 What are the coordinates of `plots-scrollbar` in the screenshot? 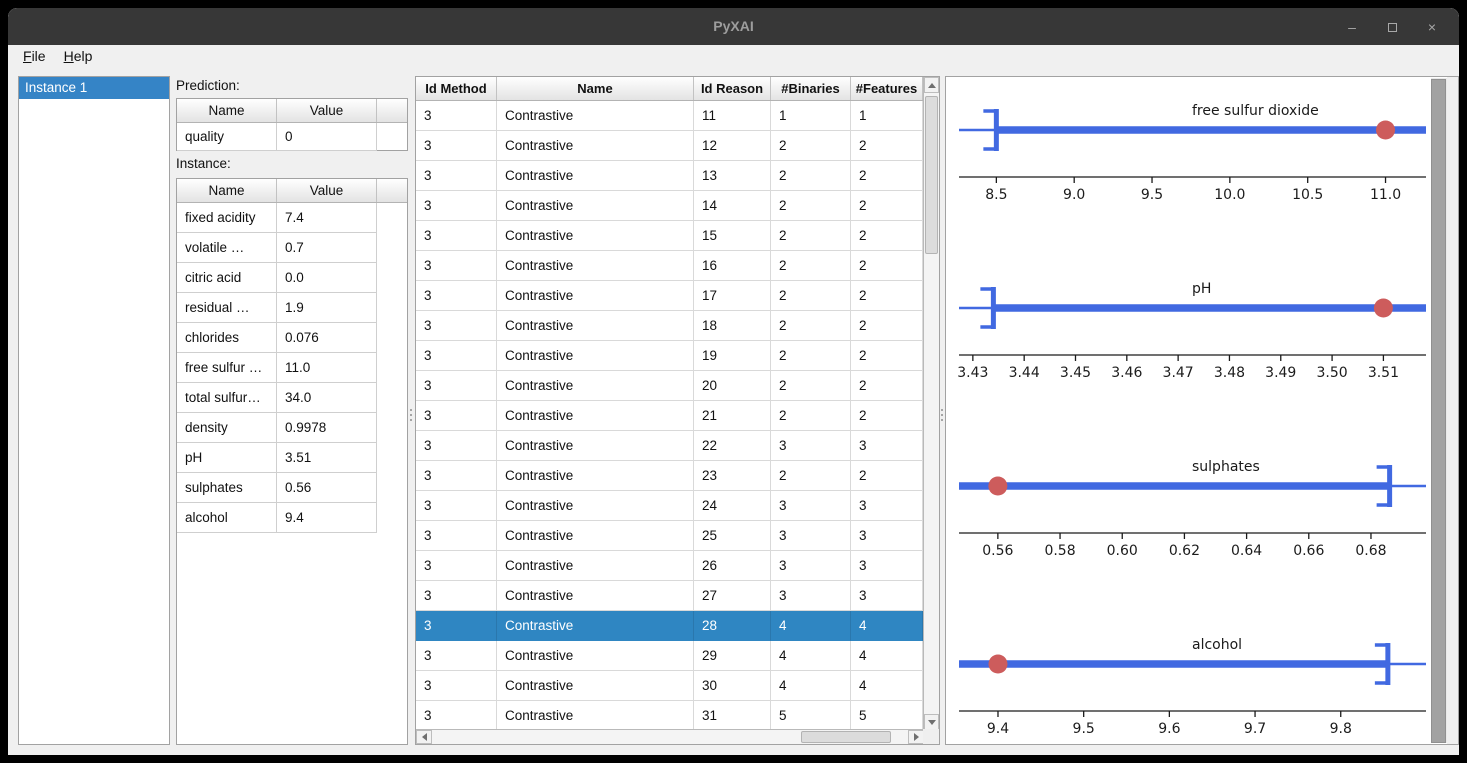 It's located at (1439, 410).